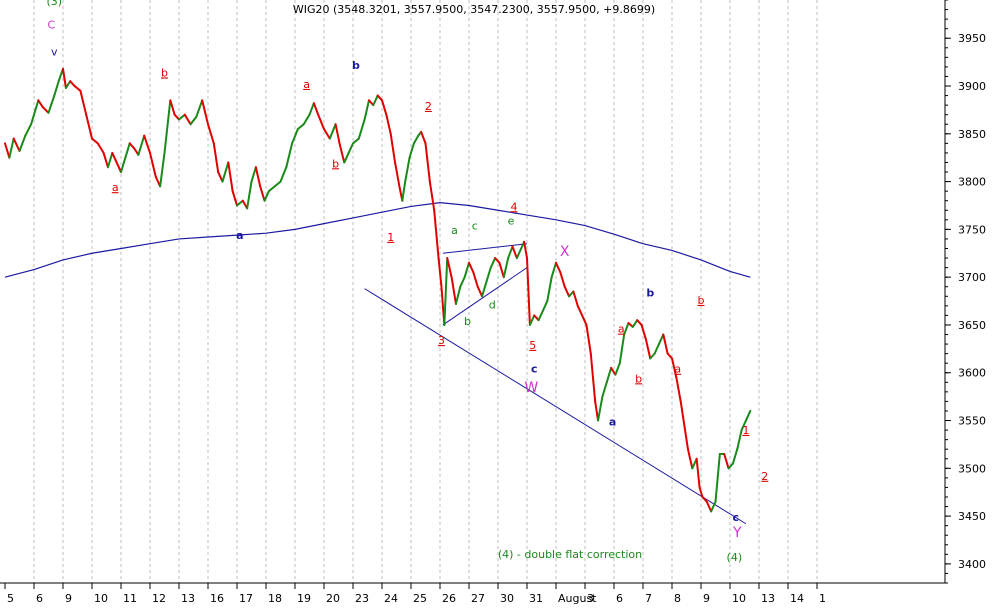 This screenshot has height=608, width=994. What do you see at coordinates (52, 25) in the screenshot?
I see `wave-label: C` at bounding box center [52, 25].